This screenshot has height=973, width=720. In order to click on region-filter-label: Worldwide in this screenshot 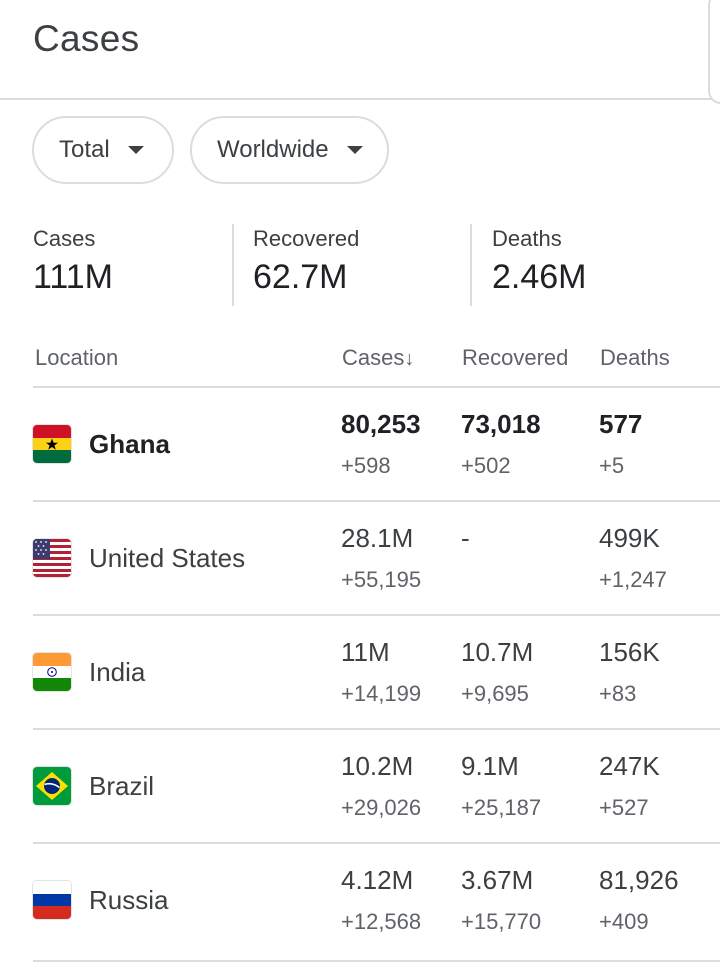, I will do `click(273, 149)`.